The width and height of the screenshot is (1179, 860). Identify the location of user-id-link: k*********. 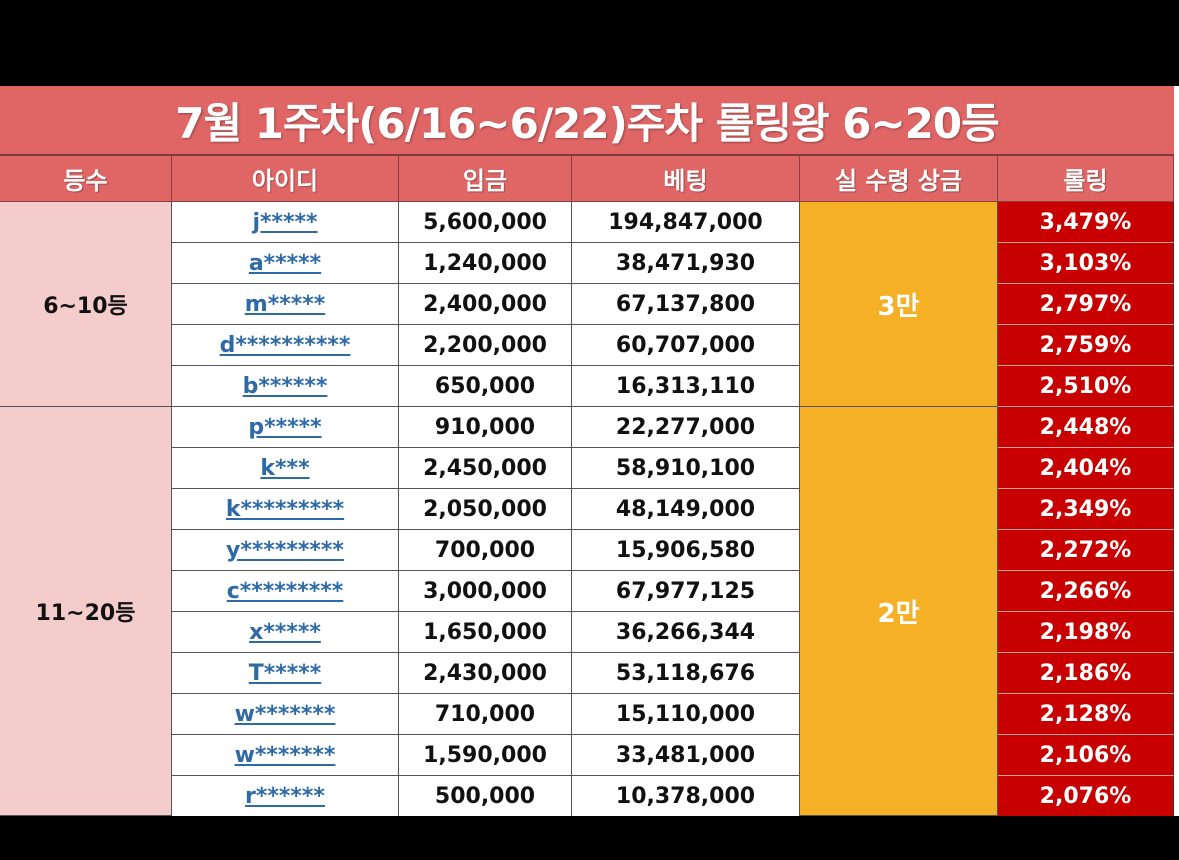
(285, 509).